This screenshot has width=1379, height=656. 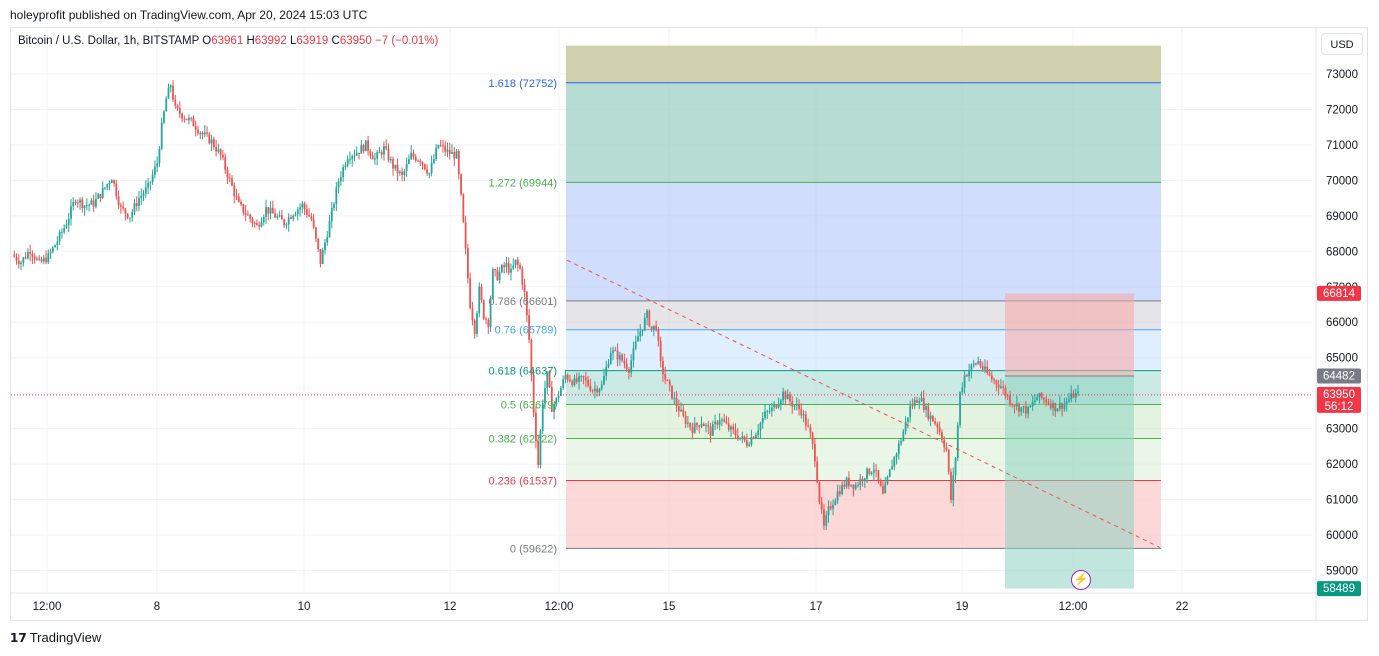 I want to click on lightning-icon: ⚡, so click(x=1081, y=580).